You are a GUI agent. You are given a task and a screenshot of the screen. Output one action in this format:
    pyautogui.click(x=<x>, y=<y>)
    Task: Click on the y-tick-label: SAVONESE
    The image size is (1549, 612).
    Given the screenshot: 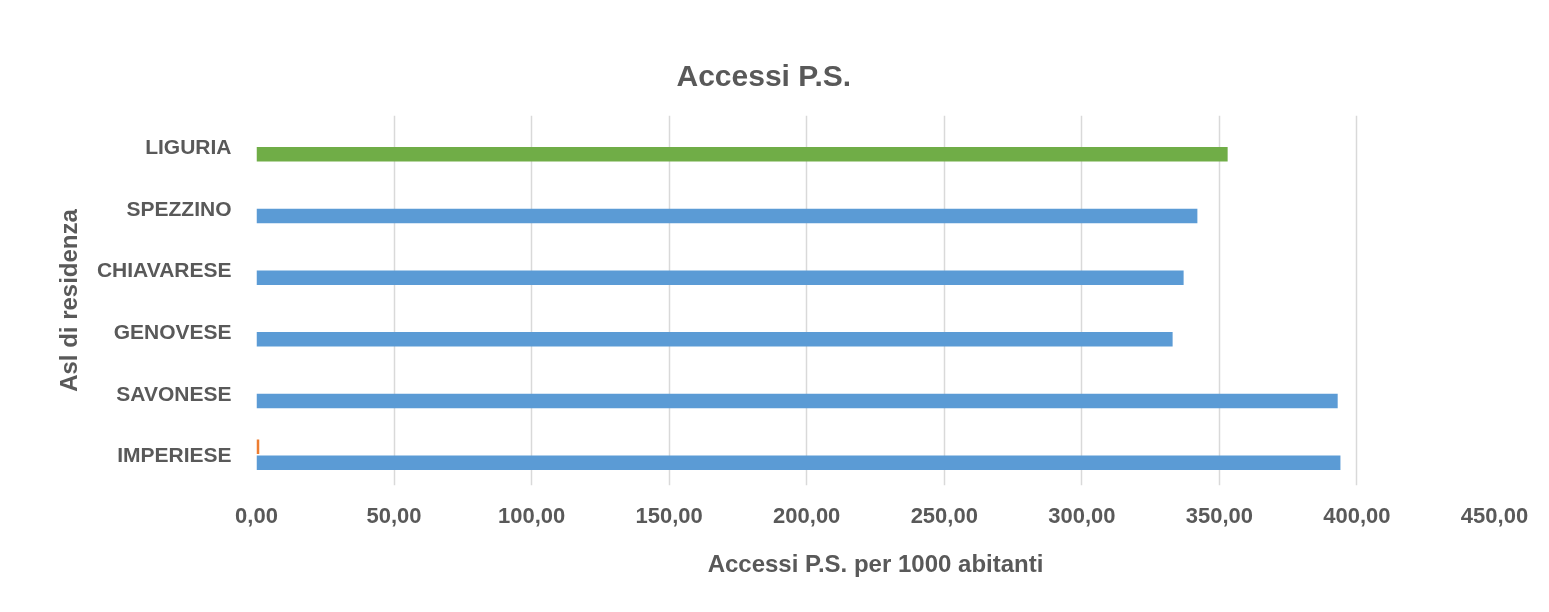 What is the action you would take?
    pyautogui.click(x=174, y=393)
    